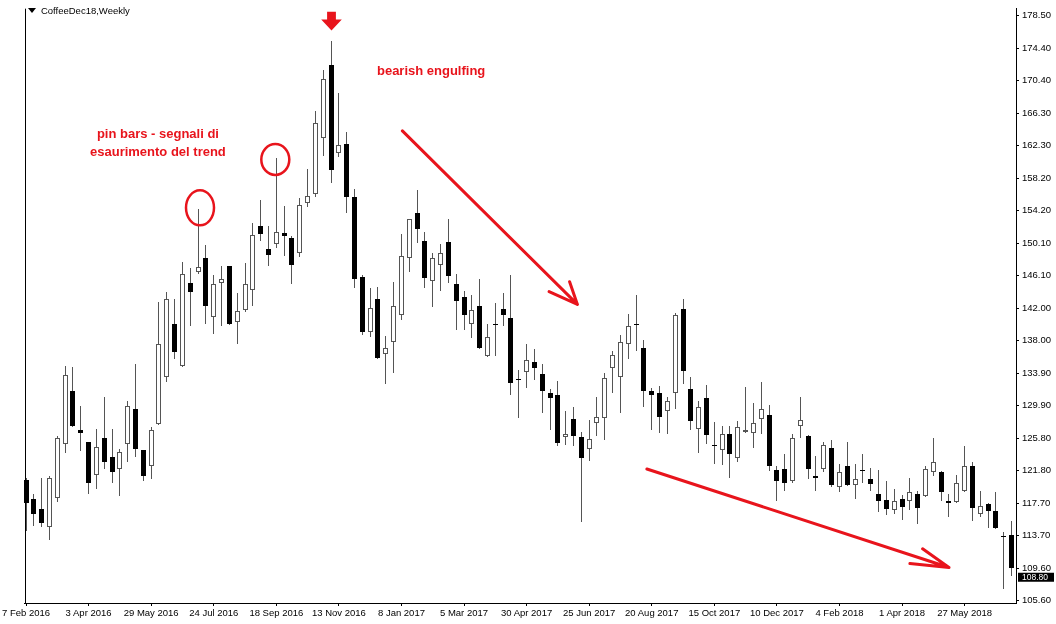  I want to click on x-tick-label: 7 Feb 2016, so click(26, 613).